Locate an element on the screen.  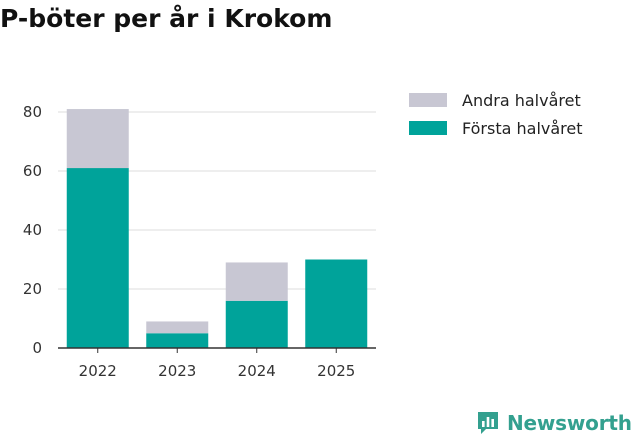
y-tick-label-60: 60 is located at coordinates (32, 171).